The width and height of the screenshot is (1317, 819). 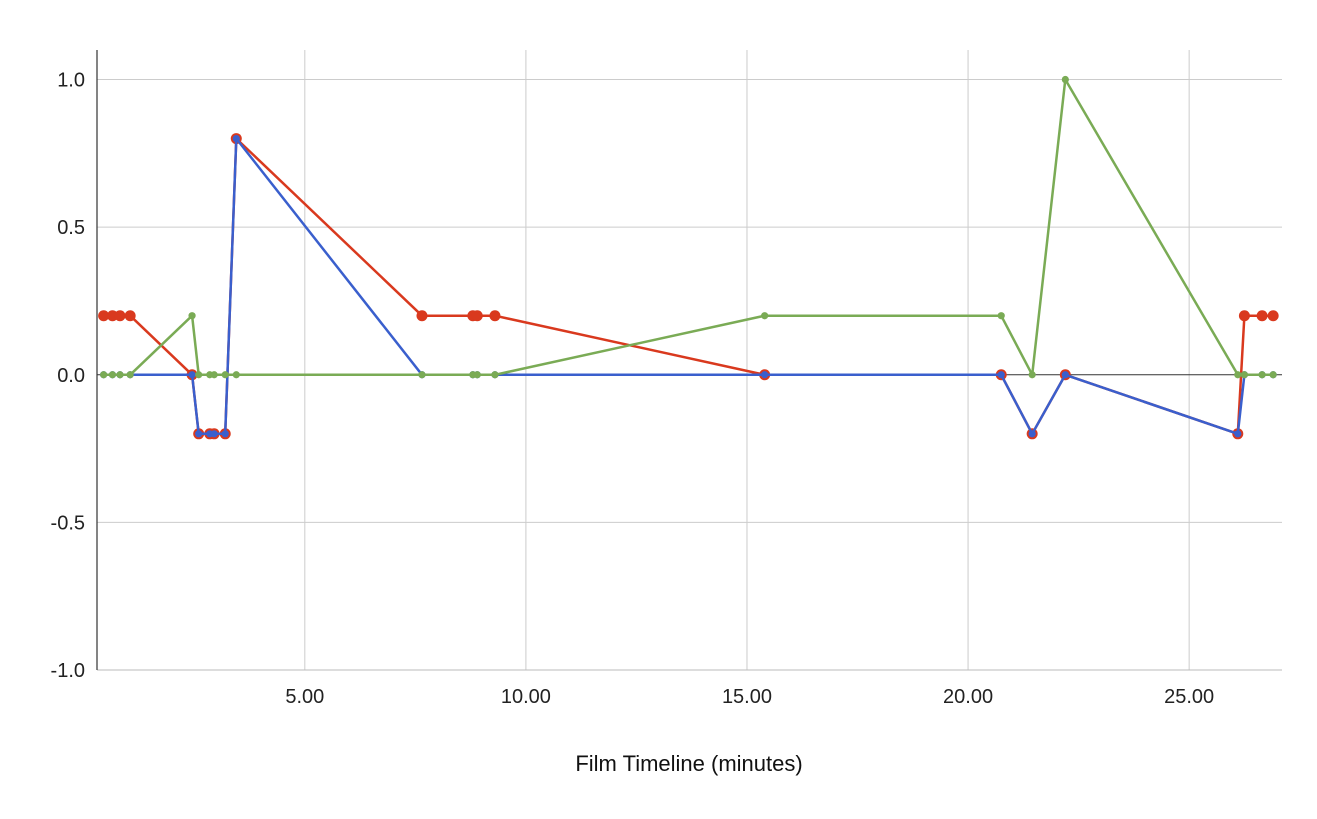 What do you see at coordinates (304, 697) in the screenshot?
I see `x-tick-label: 5.00` at bounding box center [304, 697].